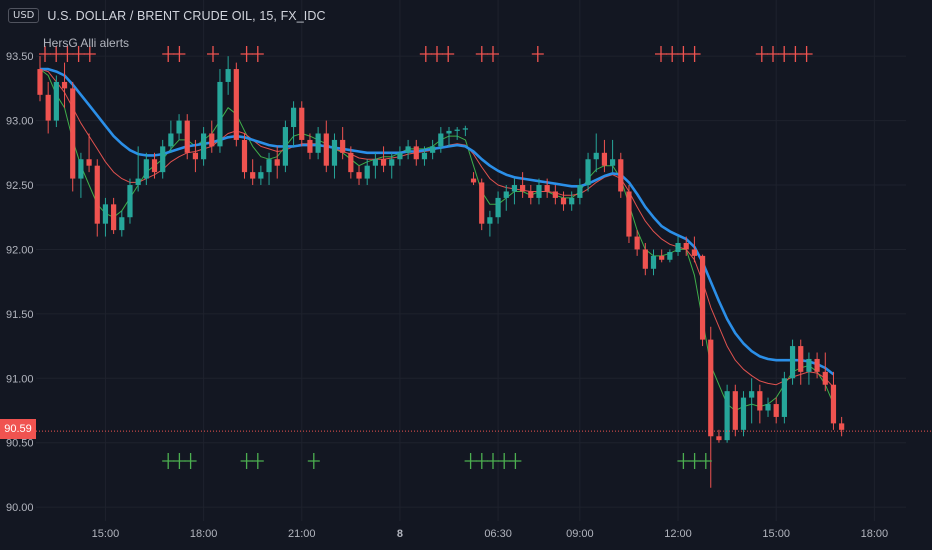 Image resolution: width=932 pixels, height=550 pixels. Describe the element at coordinates (20, 250) in the screenshot. I see `y-tick-label: 92.00` at that location.